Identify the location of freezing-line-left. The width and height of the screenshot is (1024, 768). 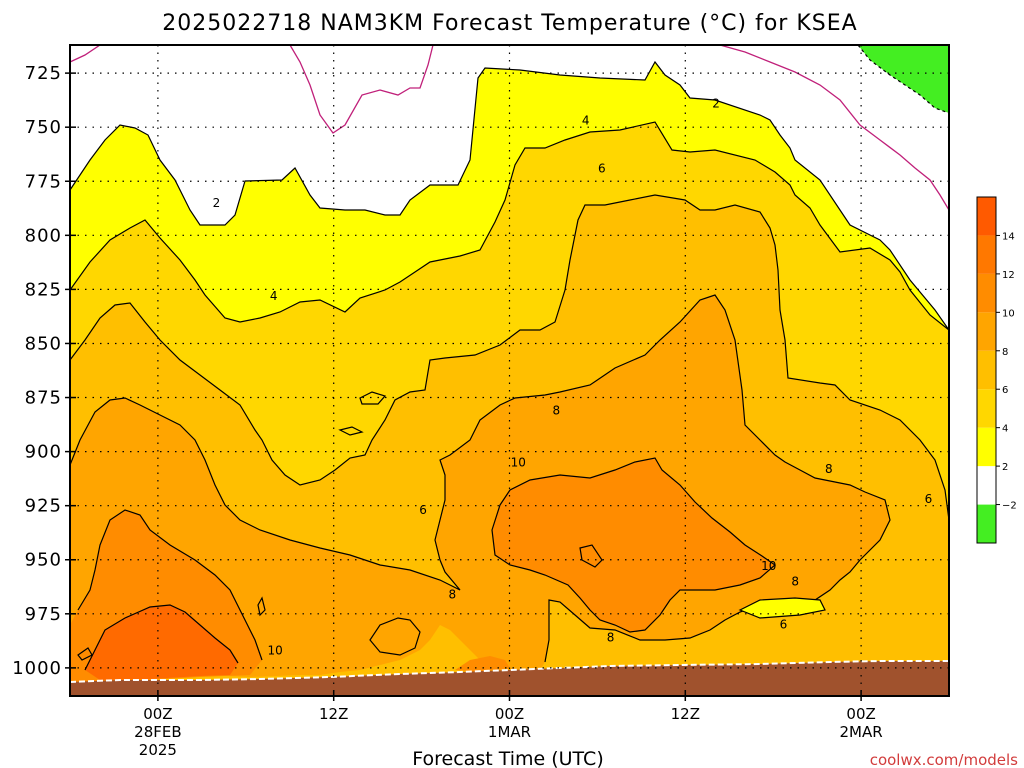
(85, 54).